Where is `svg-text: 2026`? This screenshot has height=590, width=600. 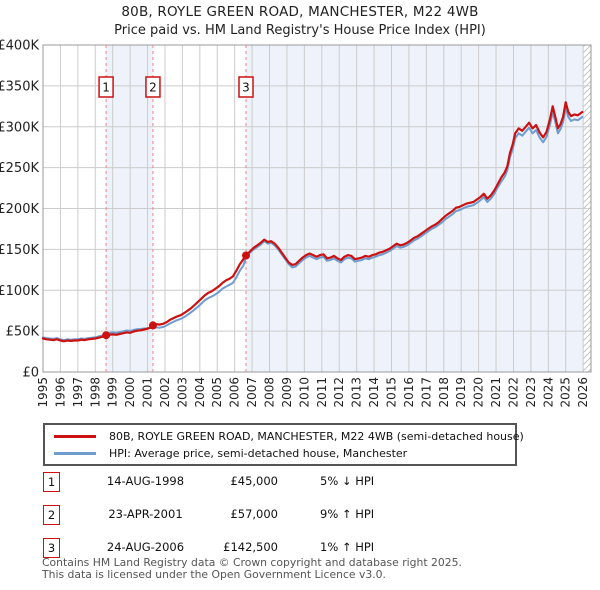 svg-text: 2026 is located at coordinates (583, 392).